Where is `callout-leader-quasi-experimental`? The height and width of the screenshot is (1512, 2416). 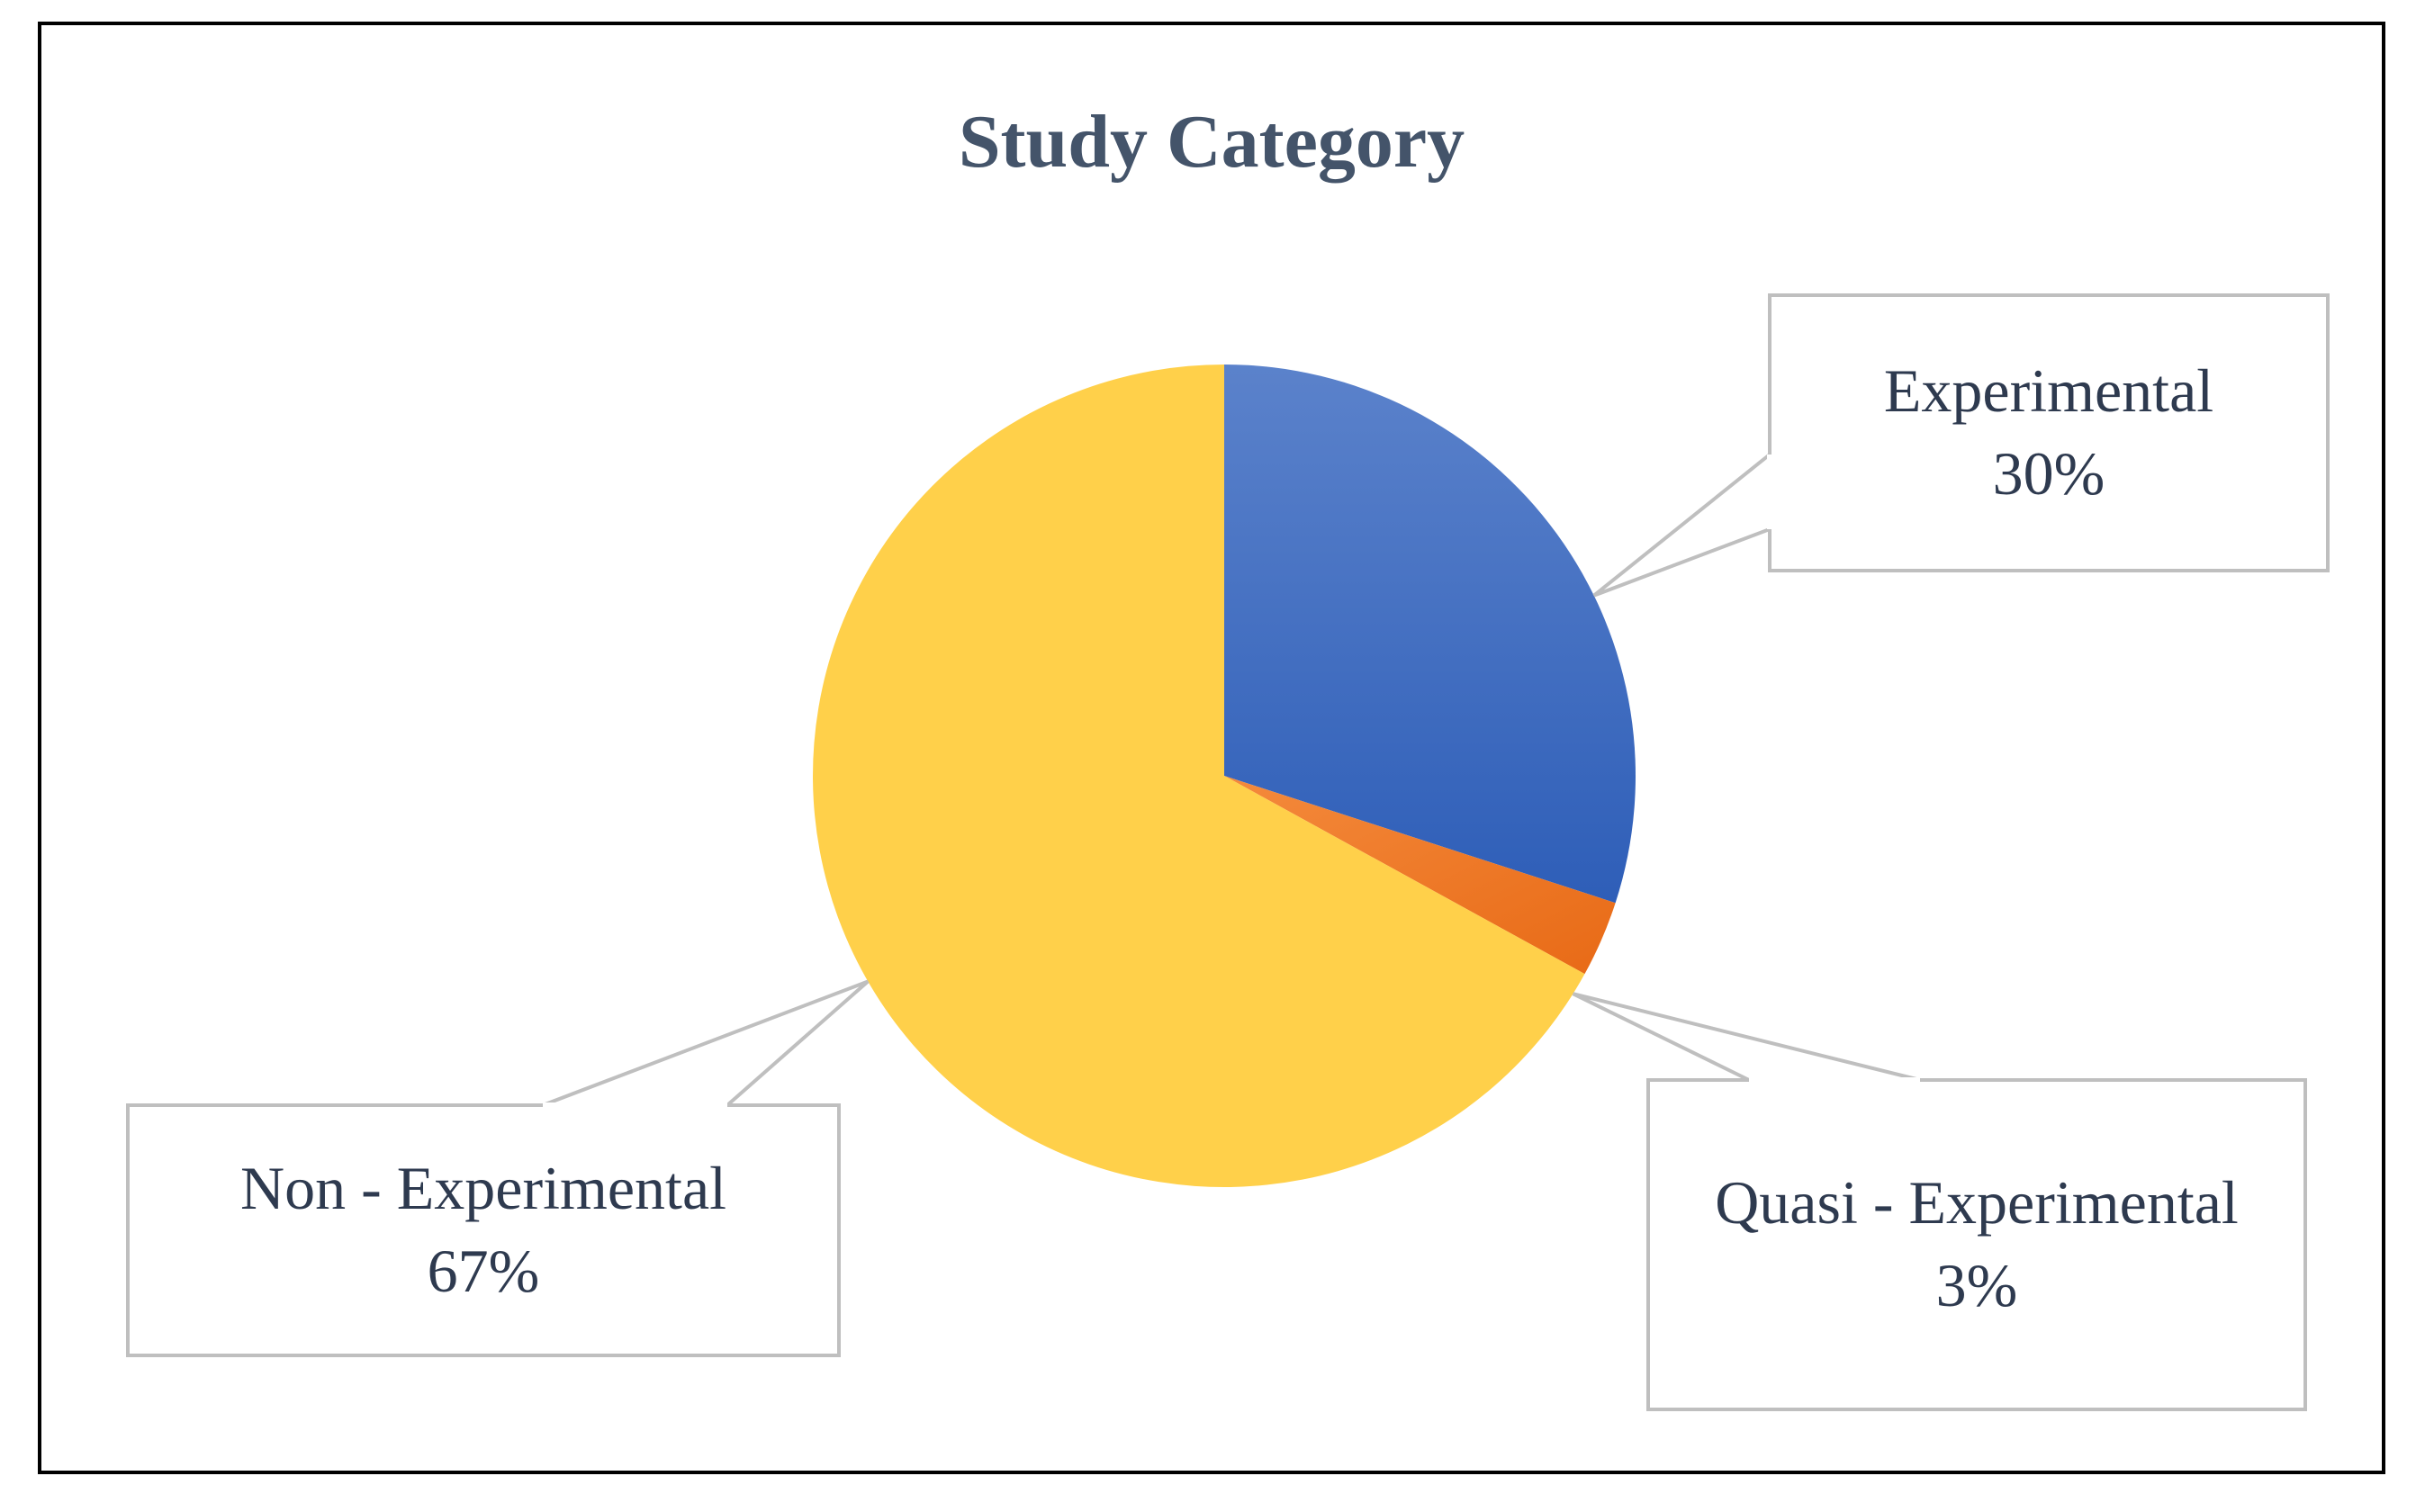 callout-leader-quasi-experimental is located at coordinates (1746, 1037).